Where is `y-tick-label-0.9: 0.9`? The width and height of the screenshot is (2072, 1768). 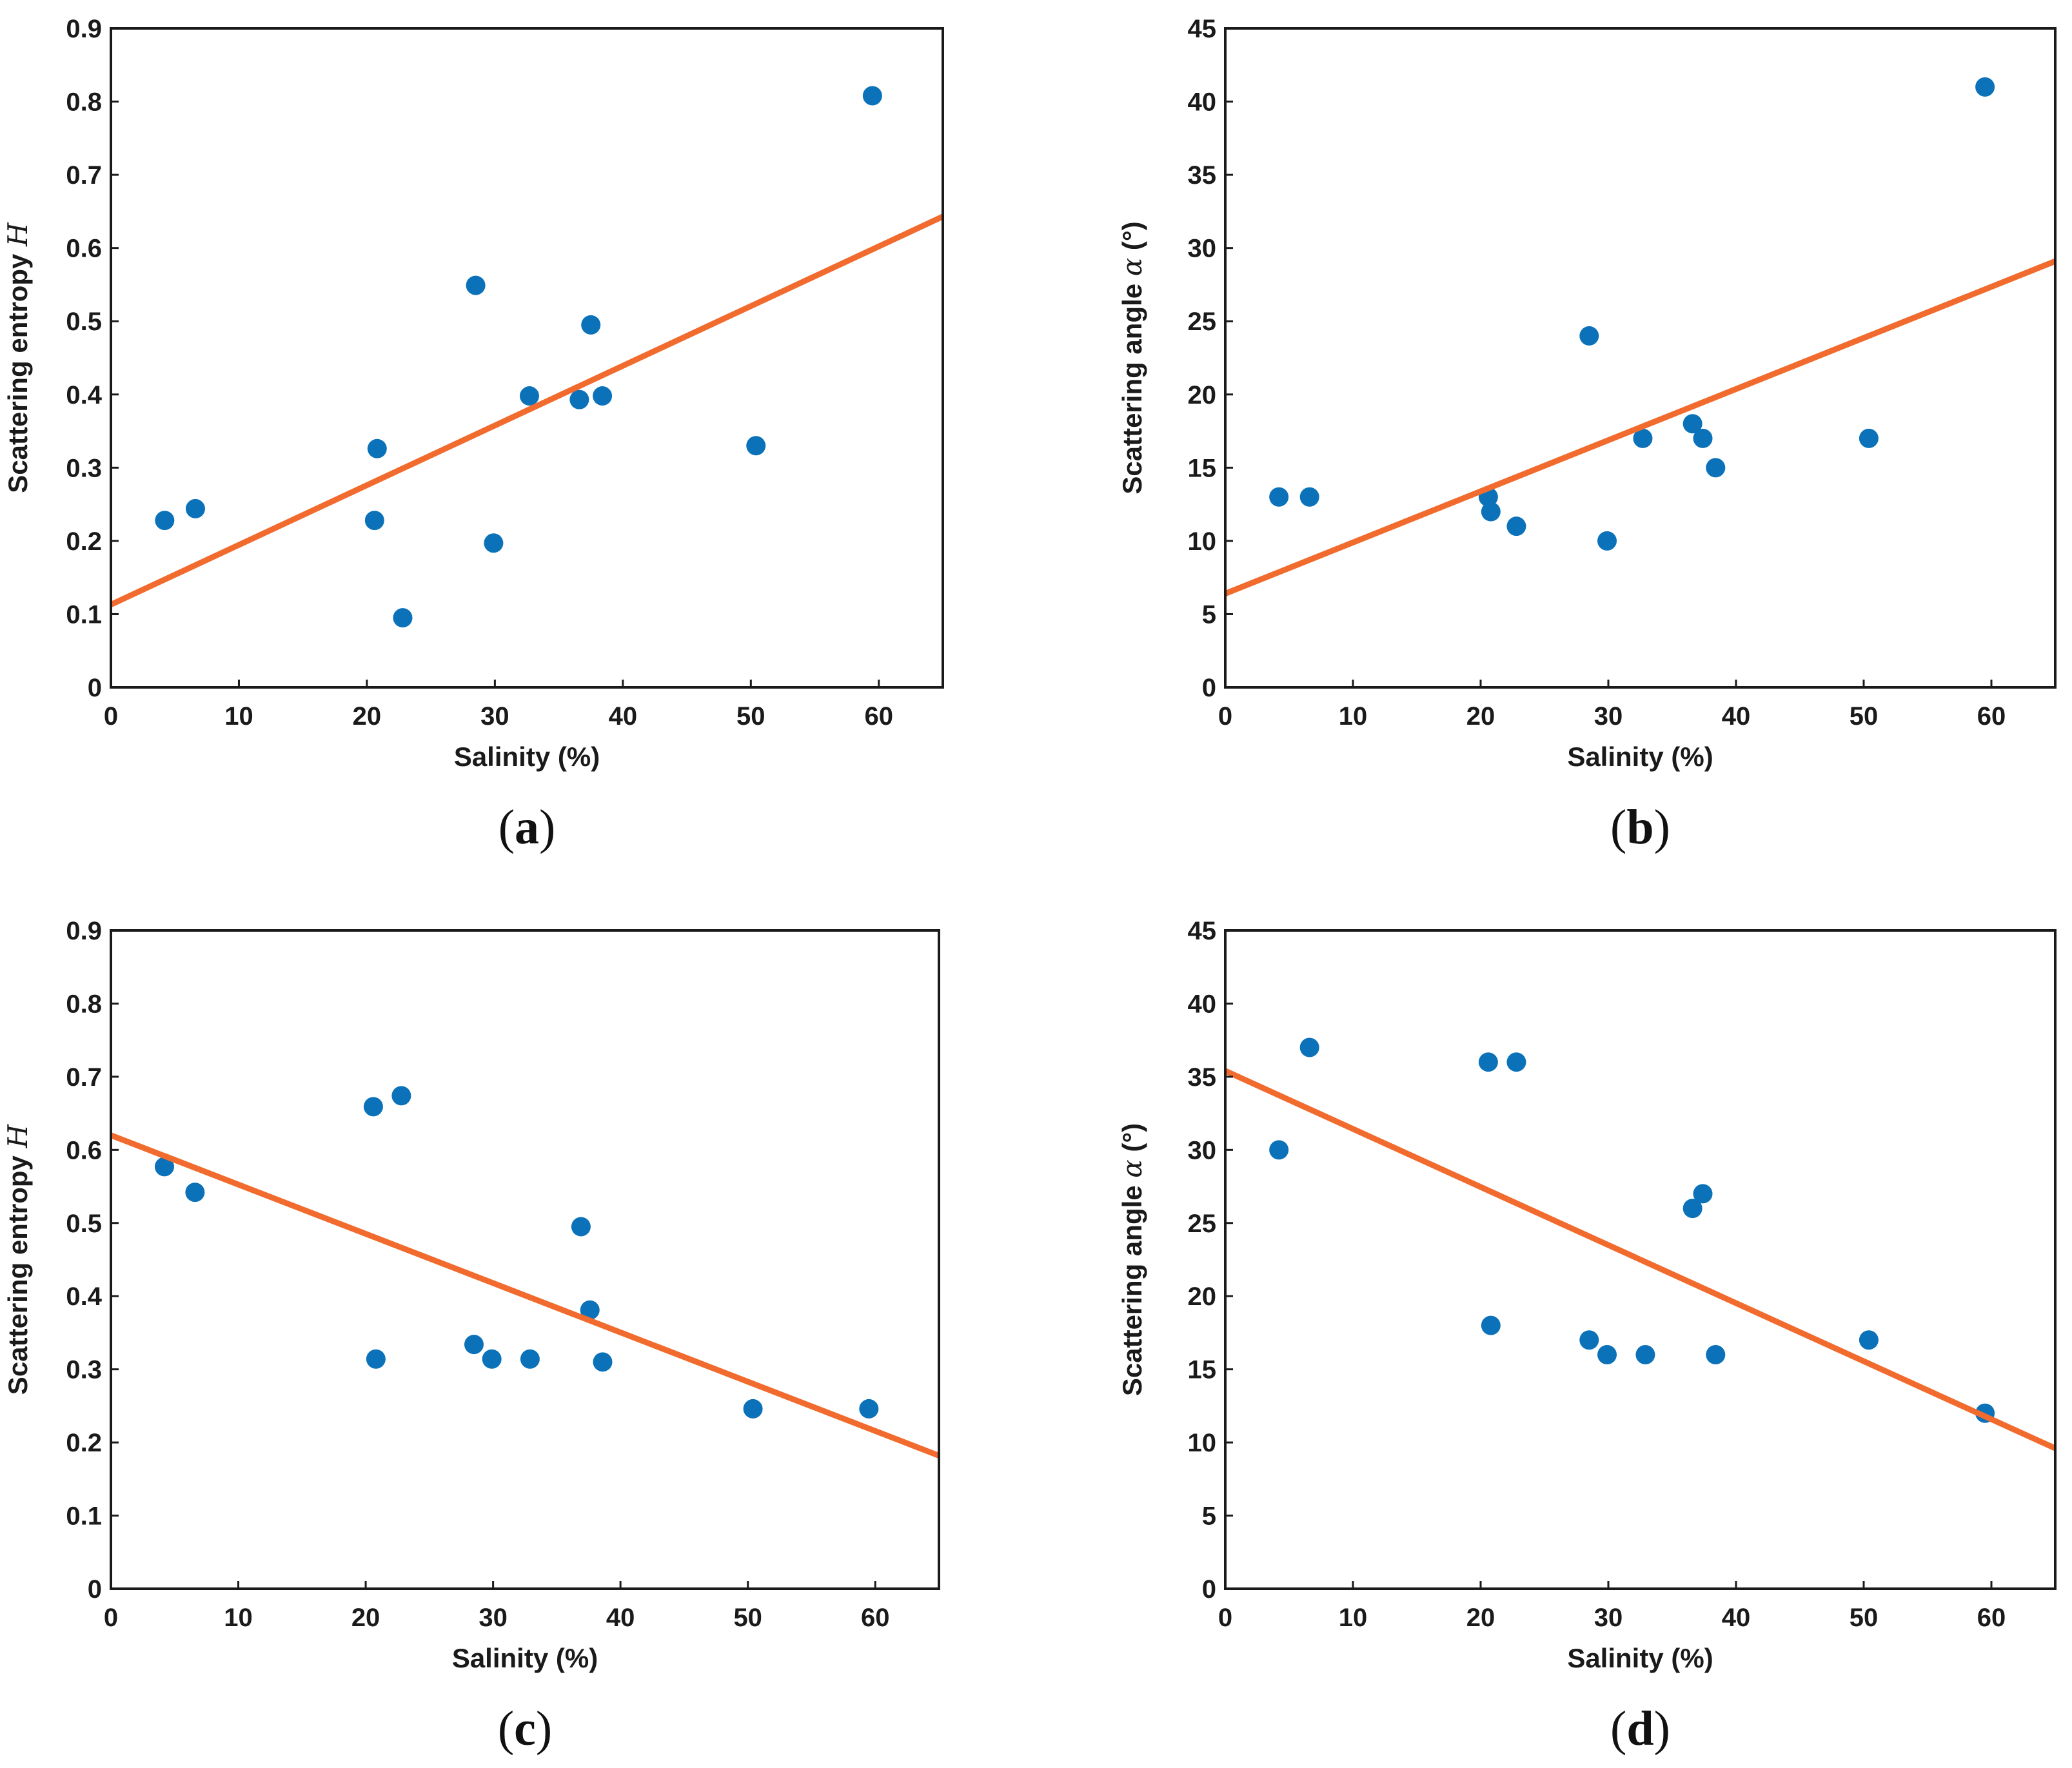 y-tick-label-0.9: 0.9 is located at coordinates (84, 931).